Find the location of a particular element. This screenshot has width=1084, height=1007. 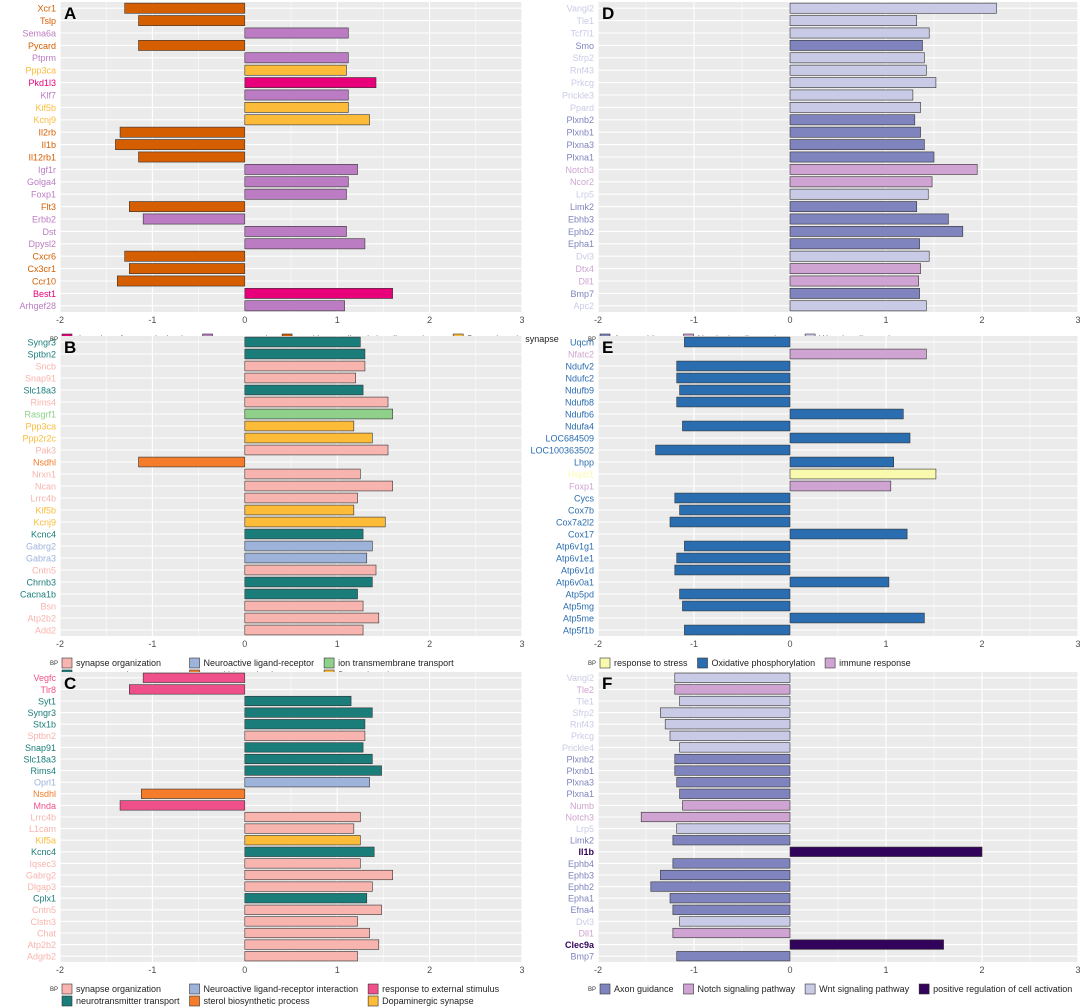

bar-gabra3 is located at coordinates (306, 558).